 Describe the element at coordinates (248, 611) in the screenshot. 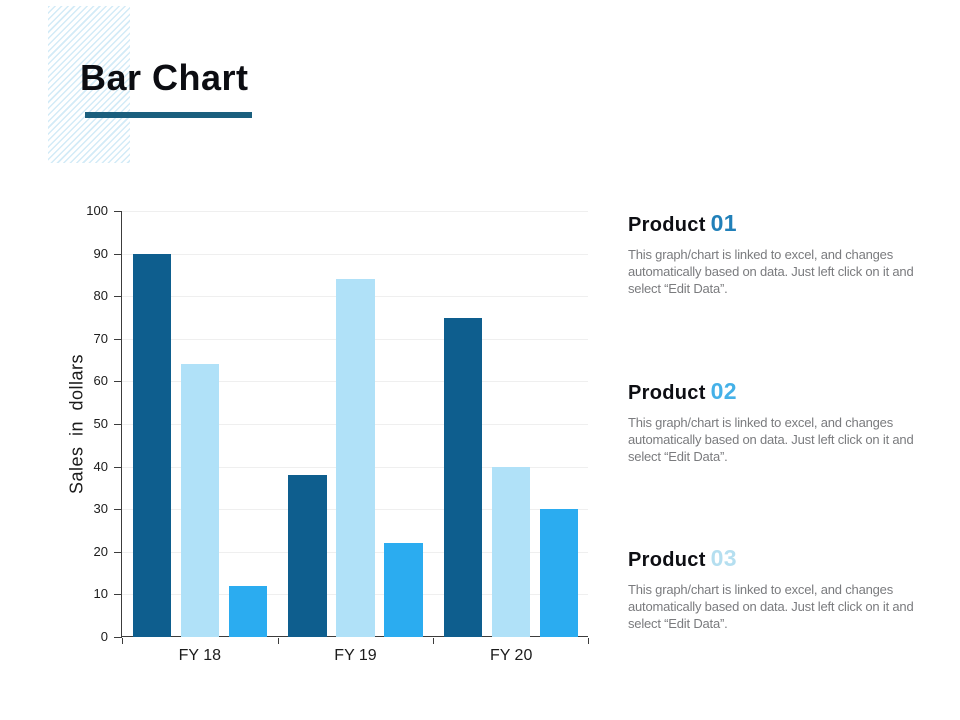

I see `bar-fy18-series3` at that location.